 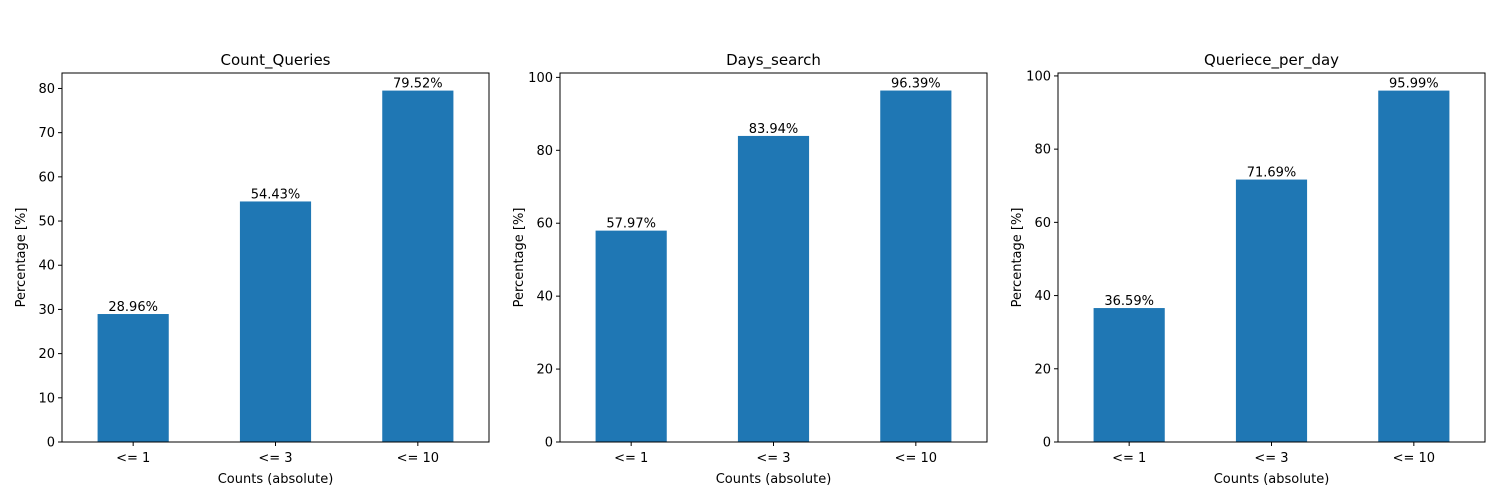 What do you see at coordinates (916, 84) in the screenshot?
I see `data-label: 96.39%` at bounding box center [916, 84].